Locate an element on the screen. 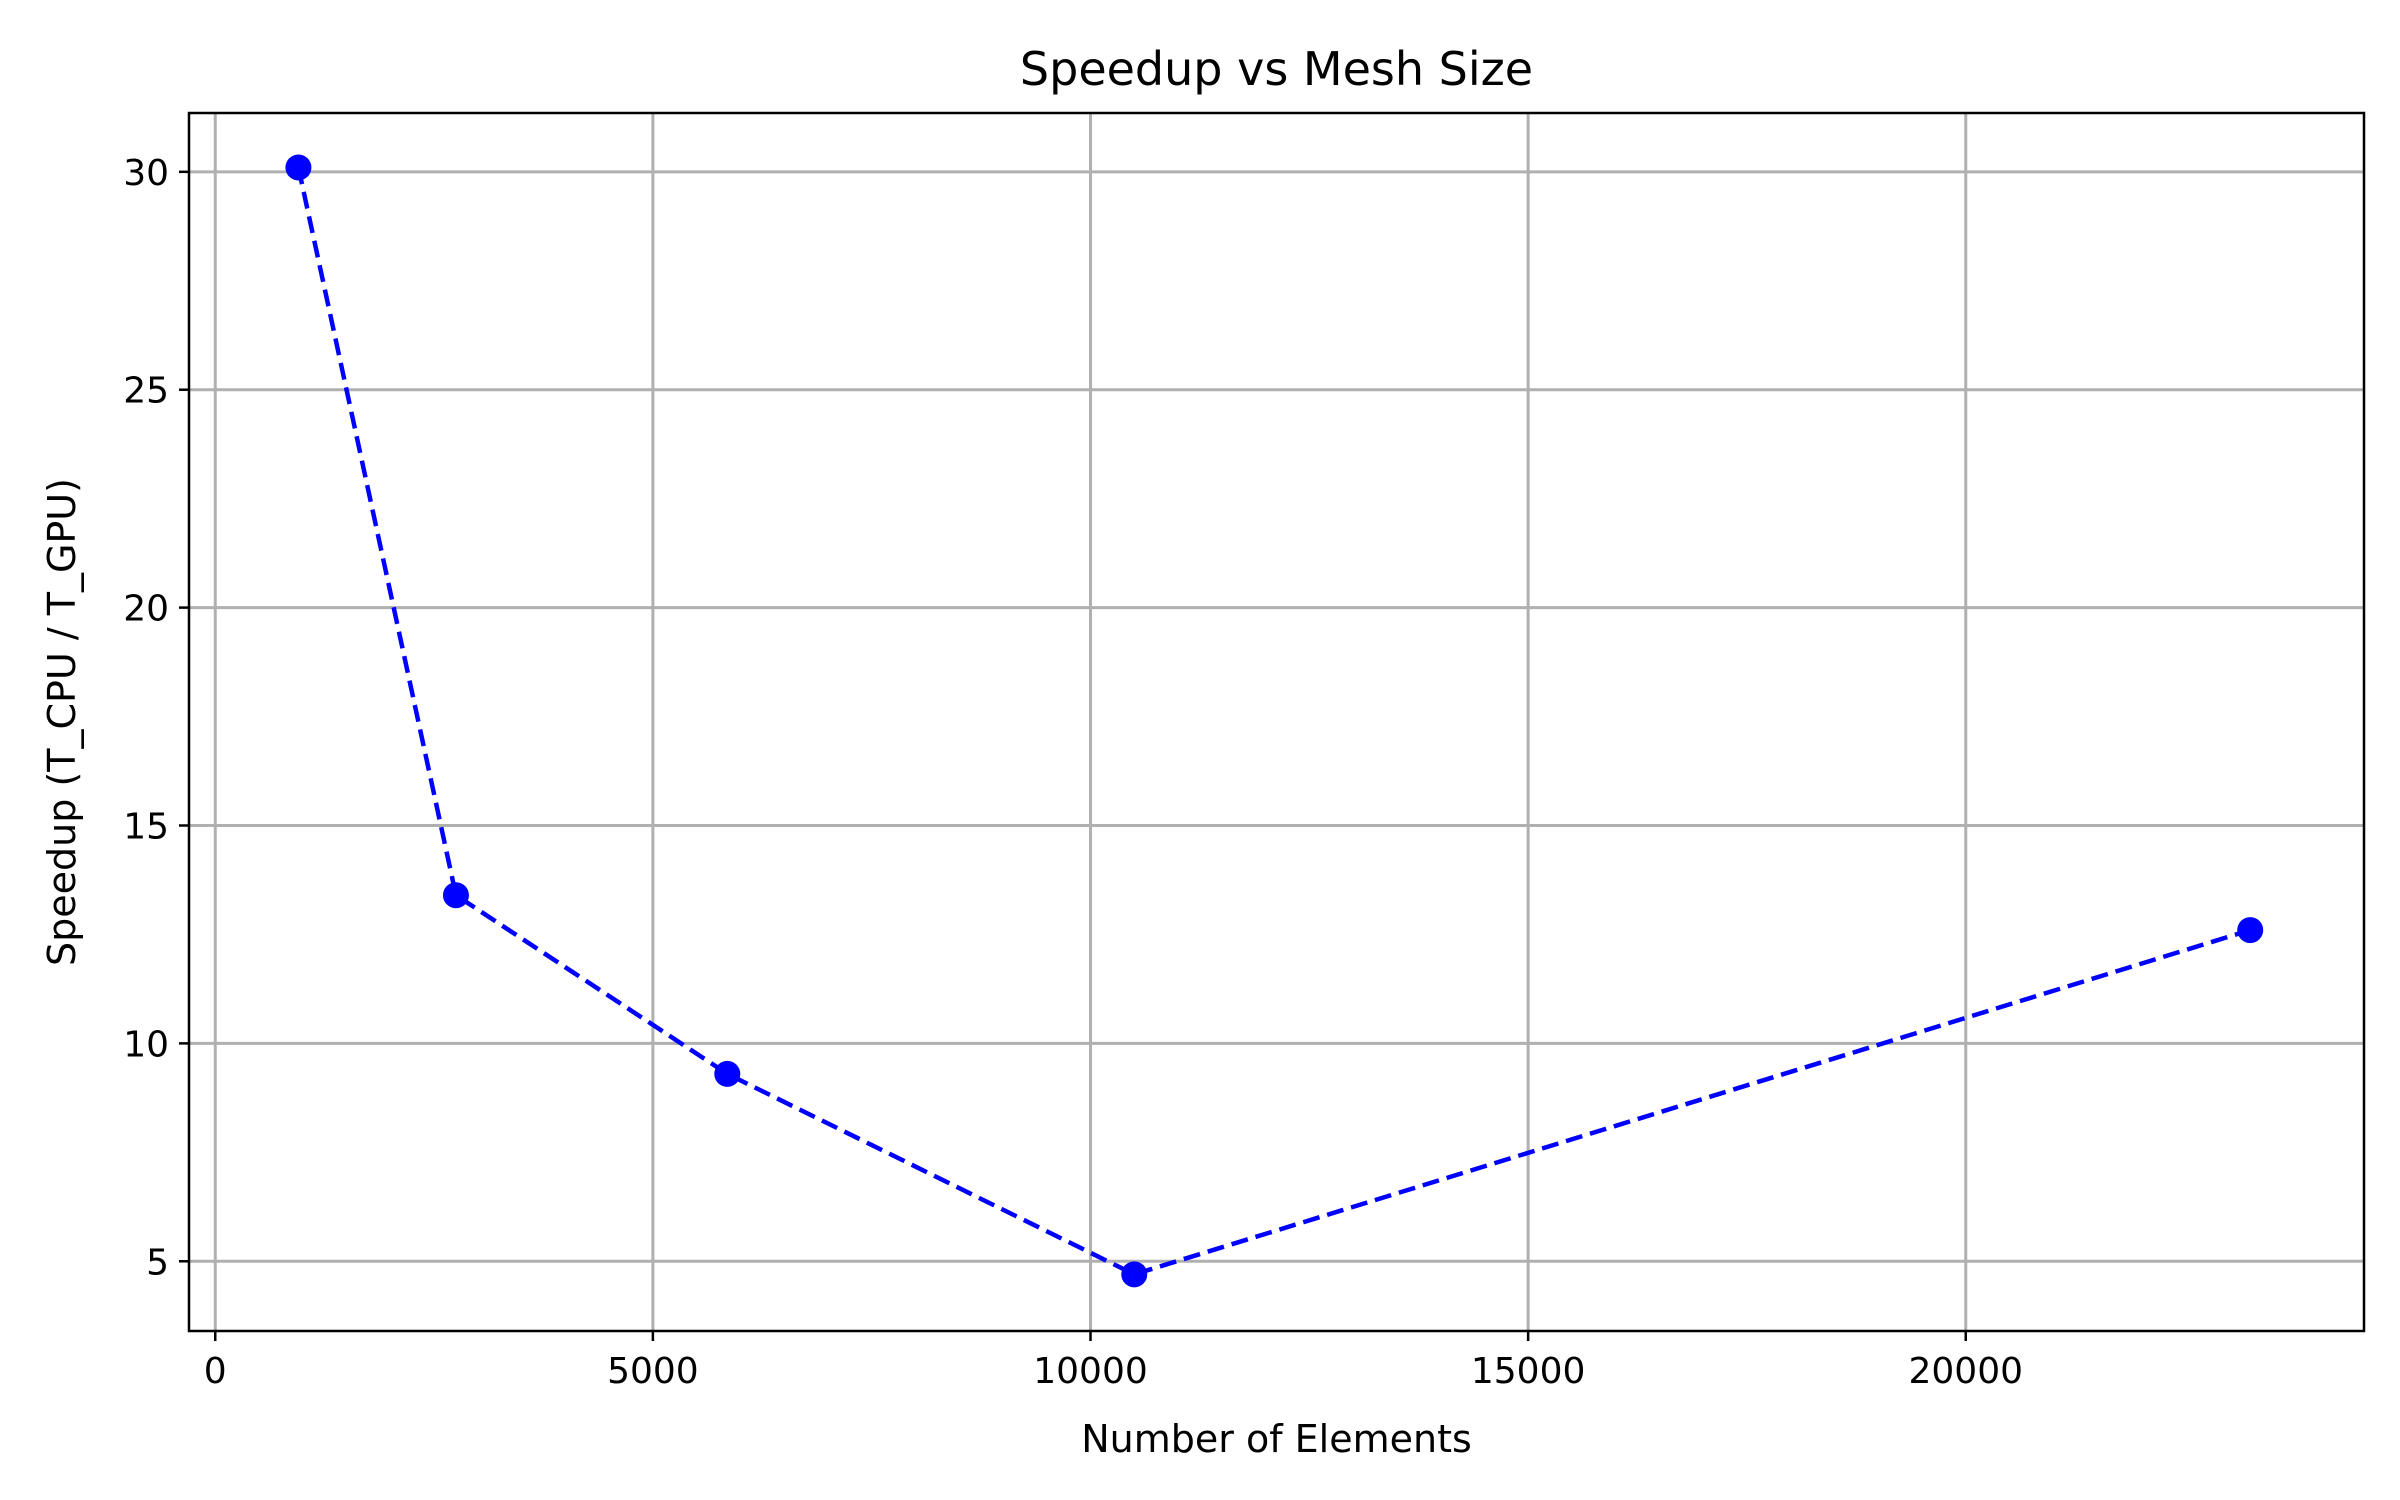 This screenshot has width=2400, height=1500. y-tick-label: 30 is located at coordinates (146, 173).